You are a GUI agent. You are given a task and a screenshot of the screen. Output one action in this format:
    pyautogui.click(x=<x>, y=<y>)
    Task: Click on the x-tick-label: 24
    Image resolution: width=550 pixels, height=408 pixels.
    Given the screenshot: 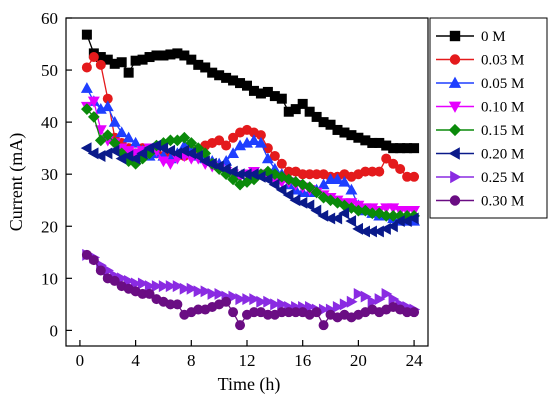 What is the action you would take?
    pyautogui.click(x=415, y=360)
    